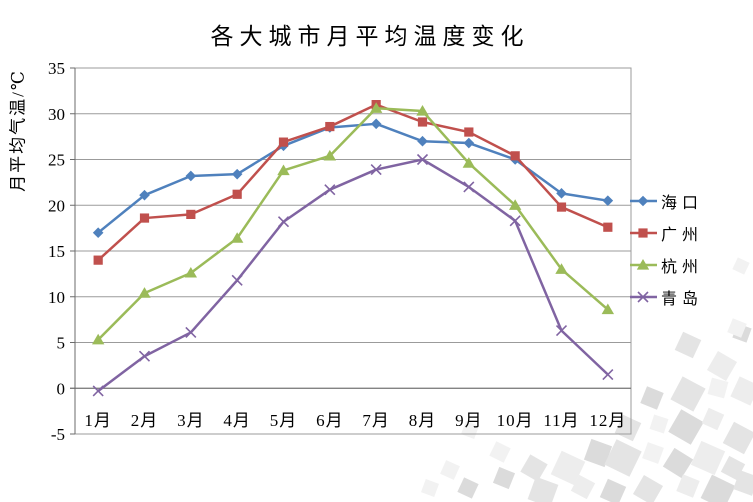 This screenshot has height=502, width=753. Describe the element at coordinates (469, 420) in the screenshot. I see `x-tick-label: 9月` at that location.